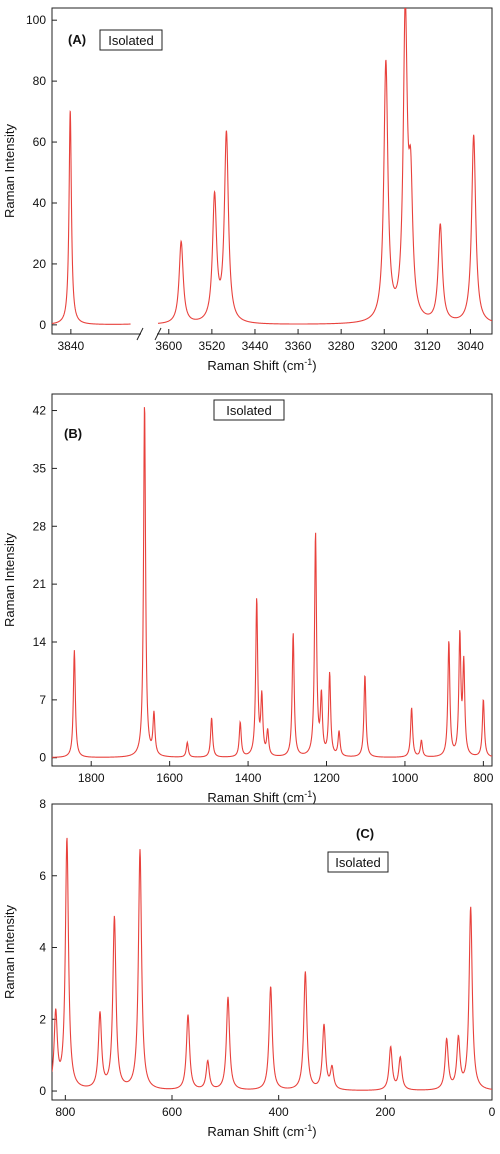 The image size is (500, 1154). What do you see at coordinates (385, 1112) in the screenshot?
I see `x-tick-label: 200` at bounding box center [385, 1112].